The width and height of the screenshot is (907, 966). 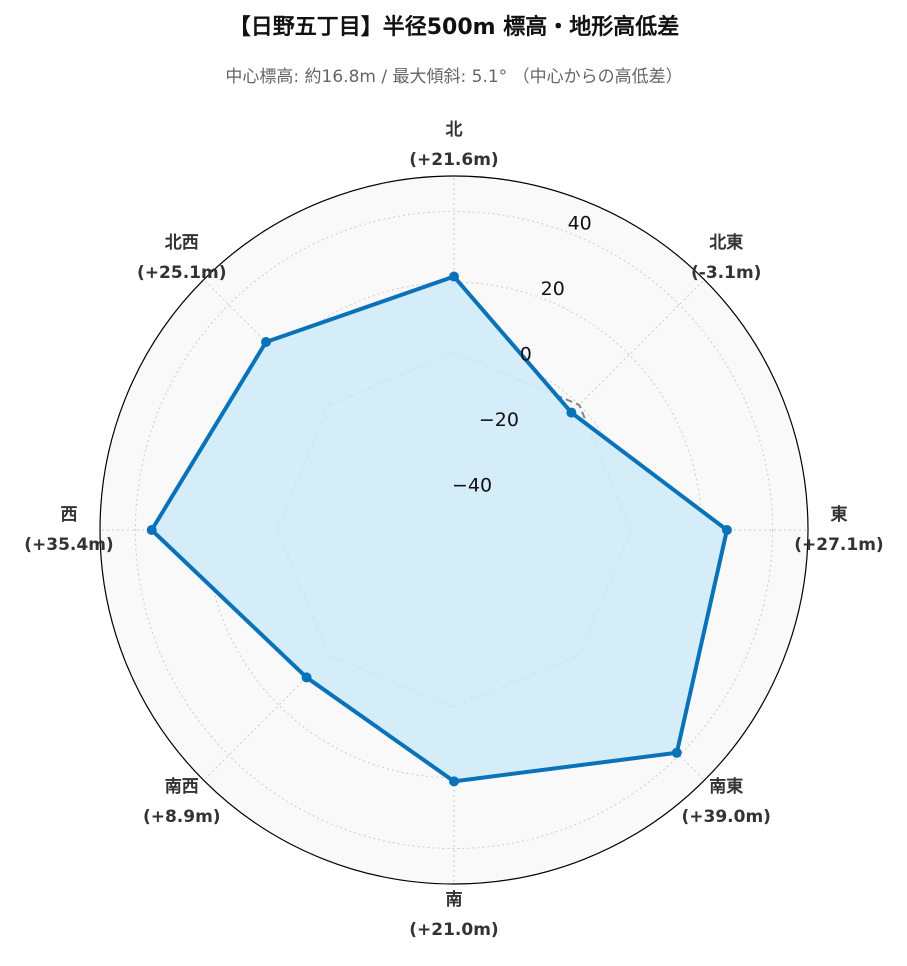 What do you see at coordinates (181, 273) in the screenshot?
I see `category-value-label: (+25.1m)` at bounding box center [181, 273].